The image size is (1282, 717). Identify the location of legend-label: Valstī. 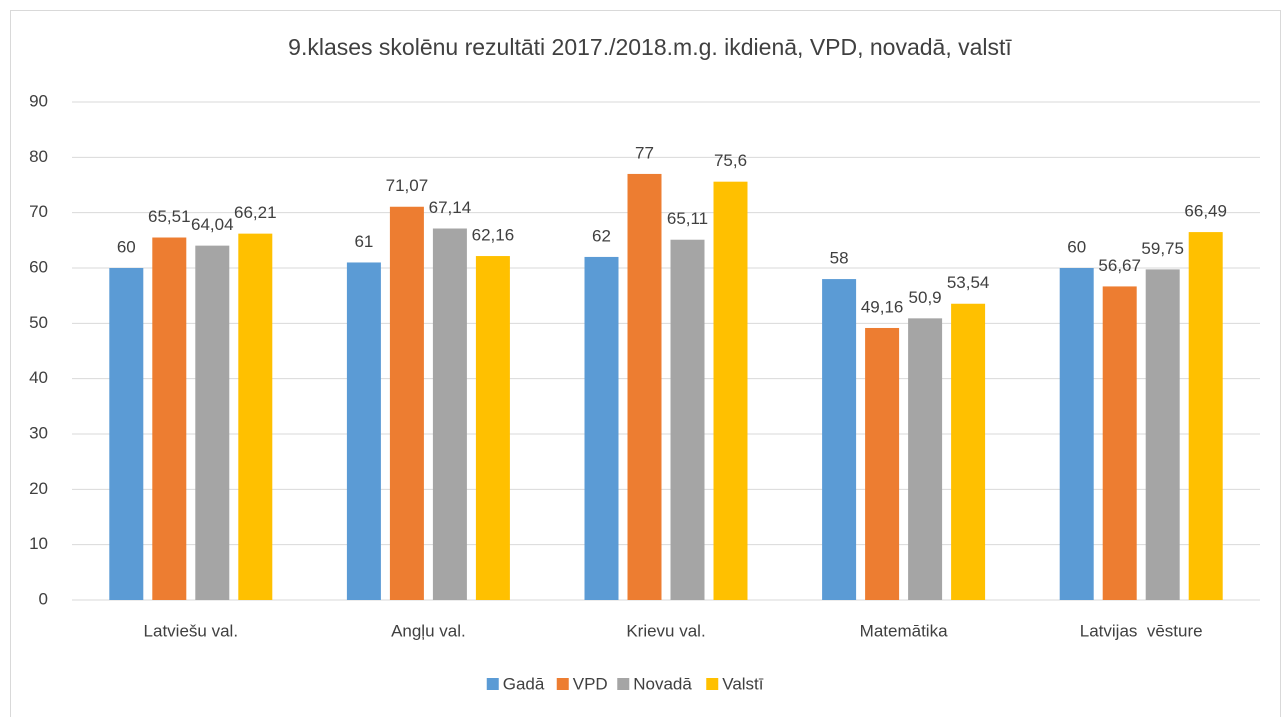
(743, 683).